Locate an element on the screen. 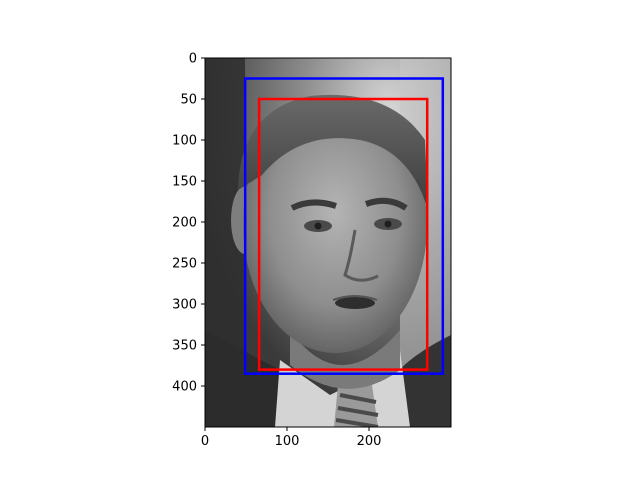 The image size is (640, 480). y-tick-label: 400 is located at coordinates (184, 387).